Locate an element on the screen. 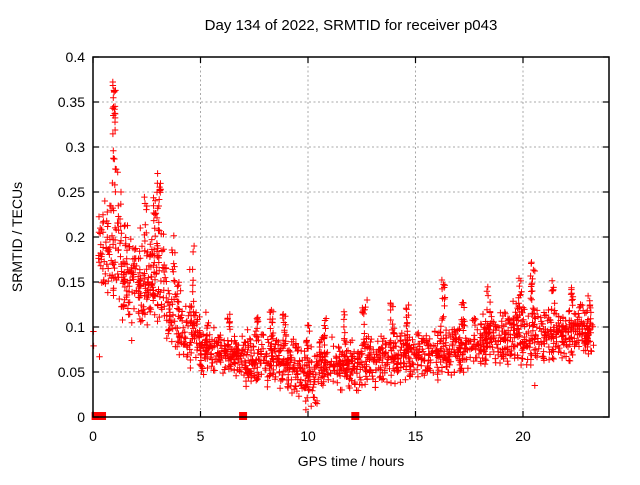 The image size is (640, 485). y-tick-label: 0.25 is located at coordinates (71, 192).